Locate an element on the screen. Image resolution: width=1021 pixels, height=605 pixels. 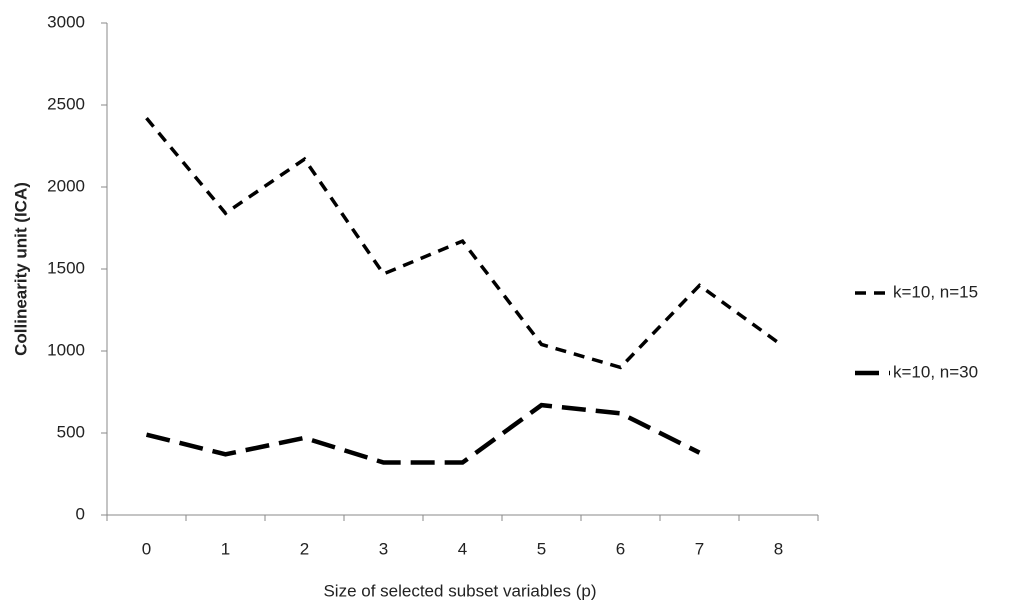
x-axis-title: Size of selected subset variables (p) is located at coordinates (459, 590).